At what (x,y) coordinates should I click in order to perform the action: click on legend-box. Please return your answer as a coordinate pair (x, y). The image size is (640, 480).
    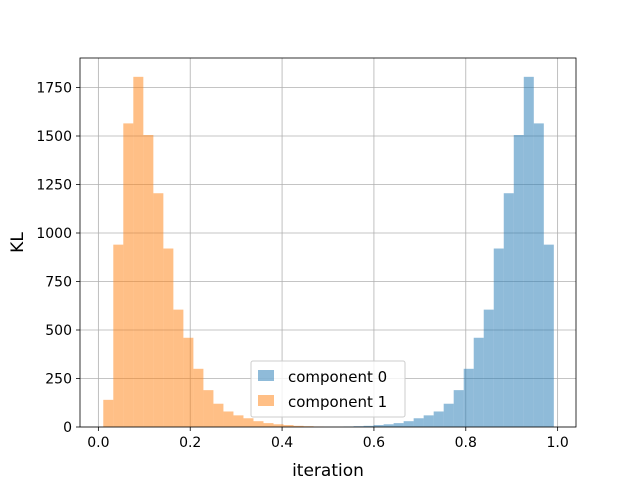
    Looking at the image, I should click on (328, 389).